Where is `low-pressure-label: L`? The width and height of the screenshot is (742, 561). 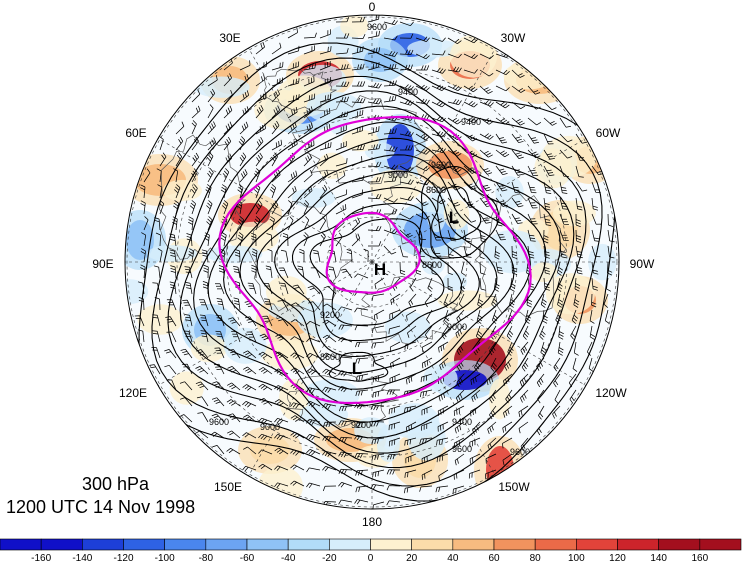 low-pressure-label: L is located at coordinates (454, 217).